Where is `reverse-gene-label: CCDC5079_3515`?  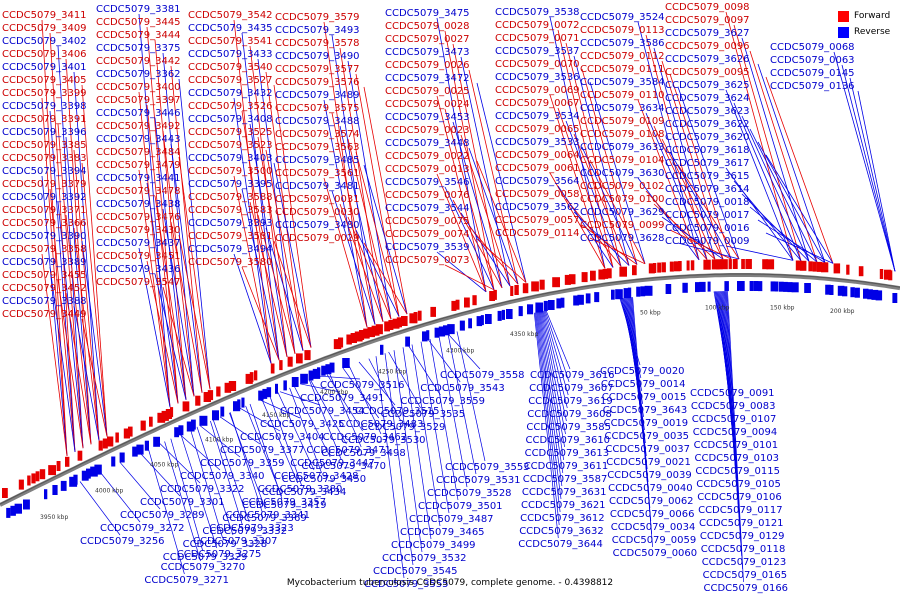
reverse-gene-label: CCDC5079_3515 is located at coordinates (397, 411).